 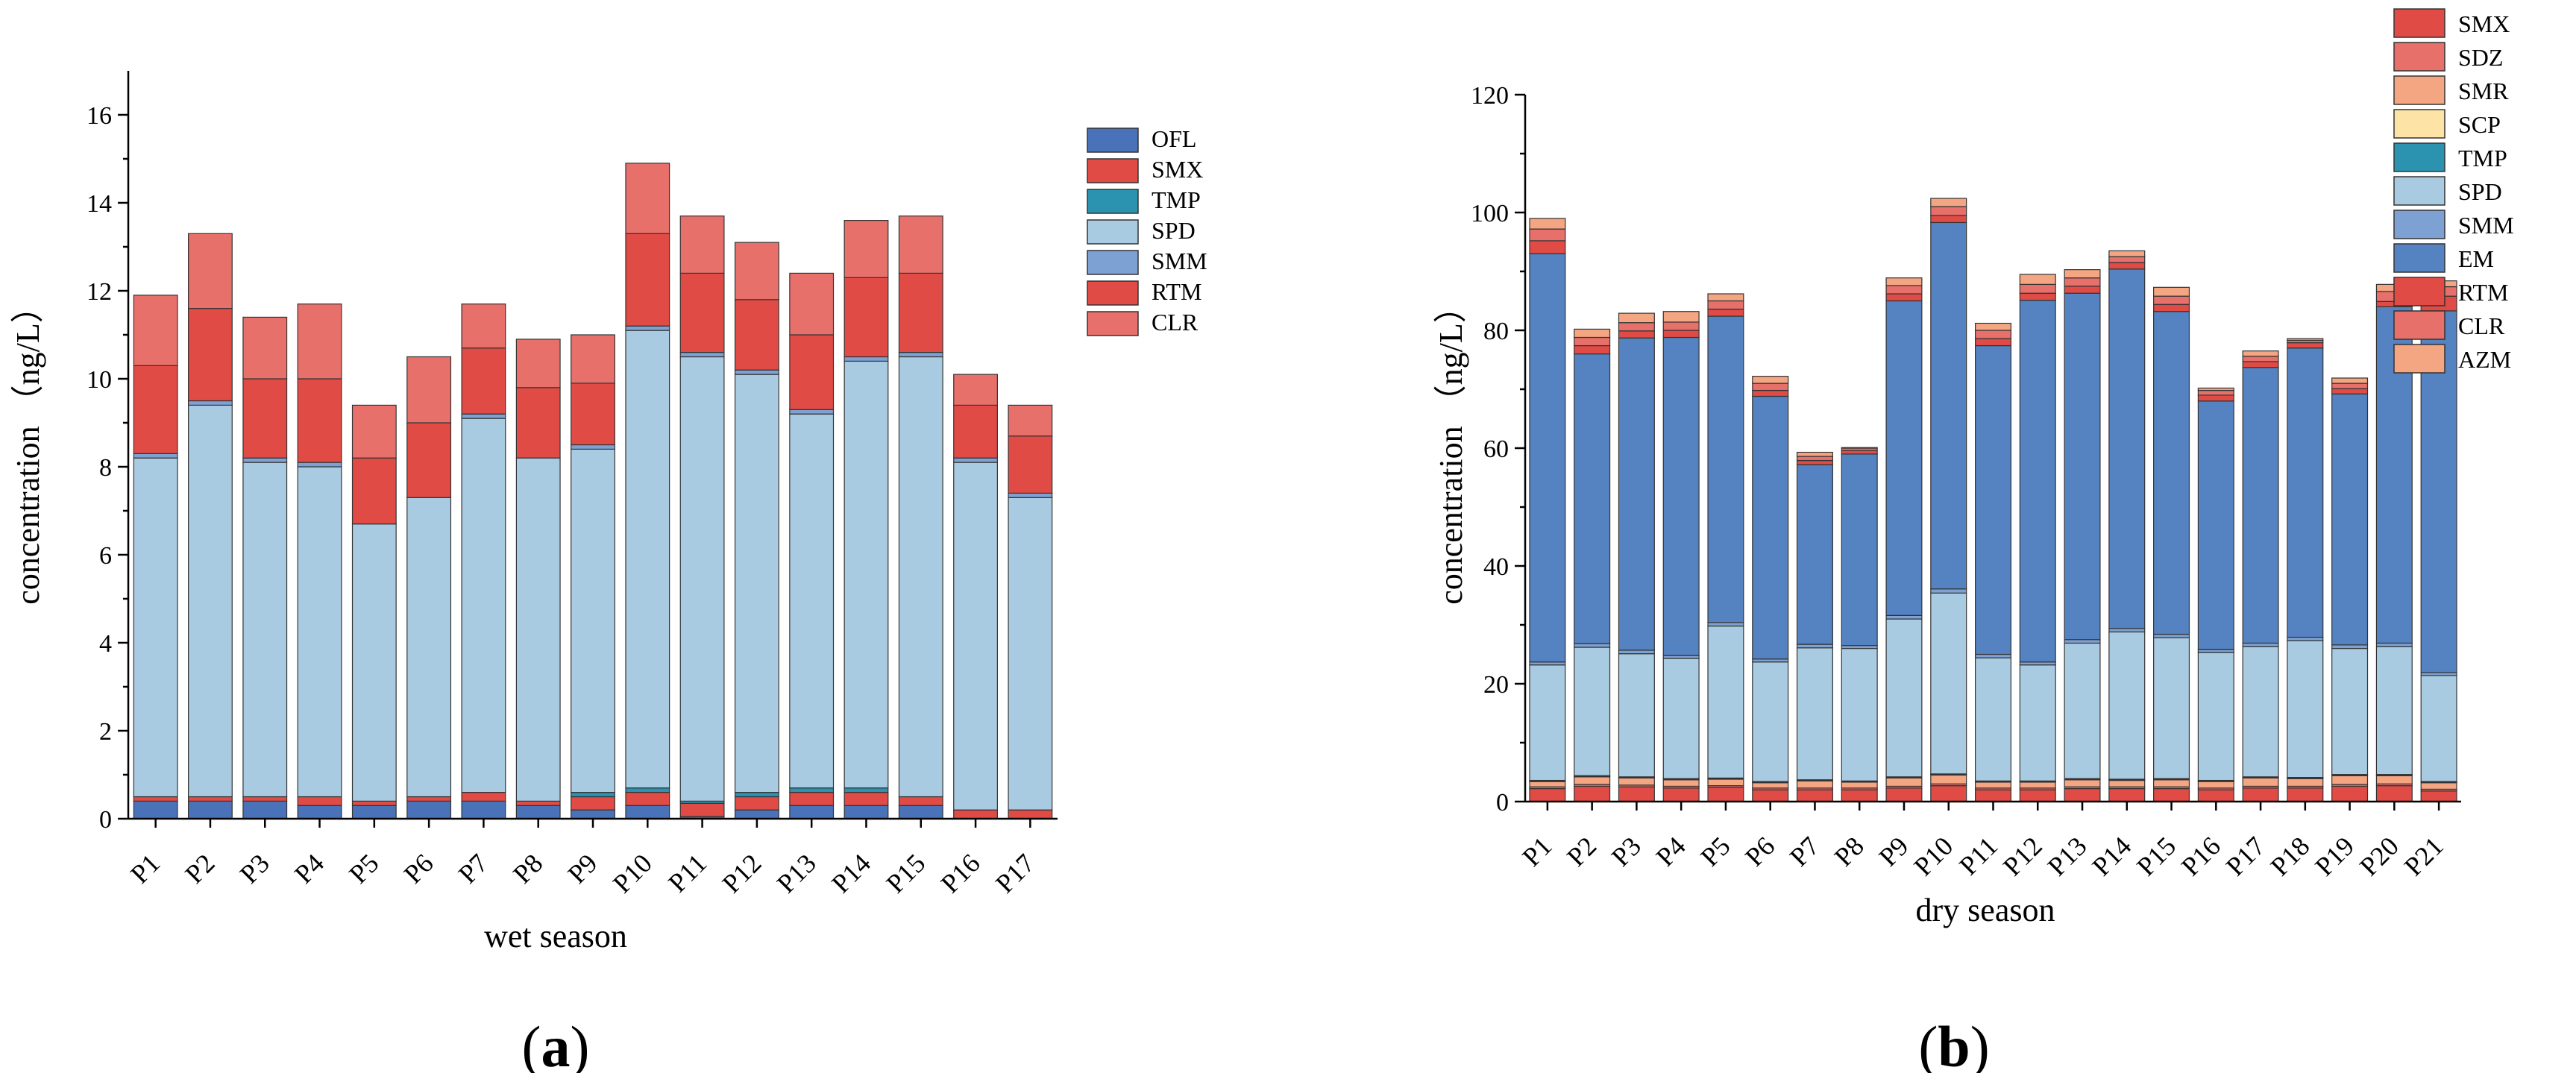 What do you see at coordinates (1177, 291) in the screenshot?
I see `legend-label-RTM: RTM` at bounding box center [1177, 291].